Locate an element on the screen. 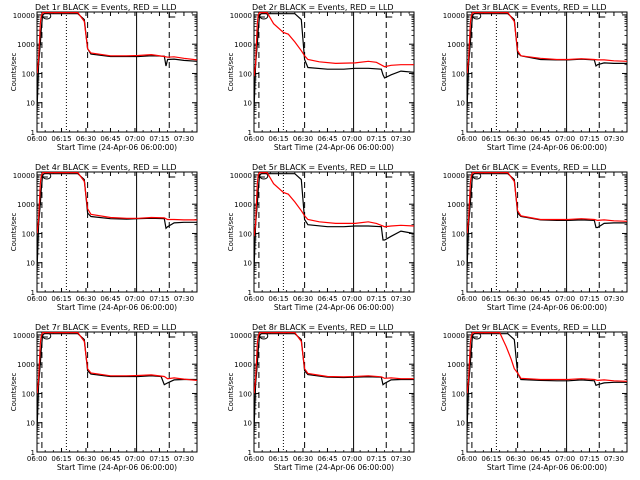 The width and height of the screenshot is (640, 480). chart-title: Det 3r BLACK = Events, RED = LLD is located at coordinates (536, 7).